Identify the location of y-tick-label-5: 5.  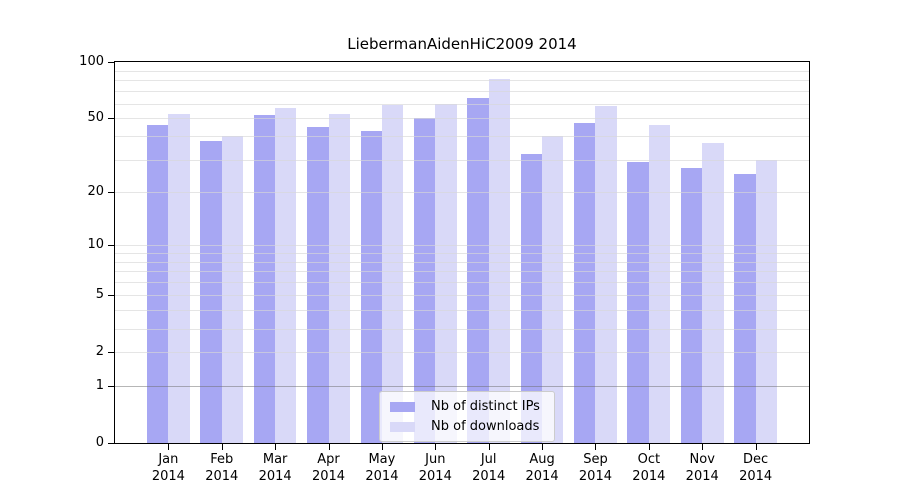
(99, 295).